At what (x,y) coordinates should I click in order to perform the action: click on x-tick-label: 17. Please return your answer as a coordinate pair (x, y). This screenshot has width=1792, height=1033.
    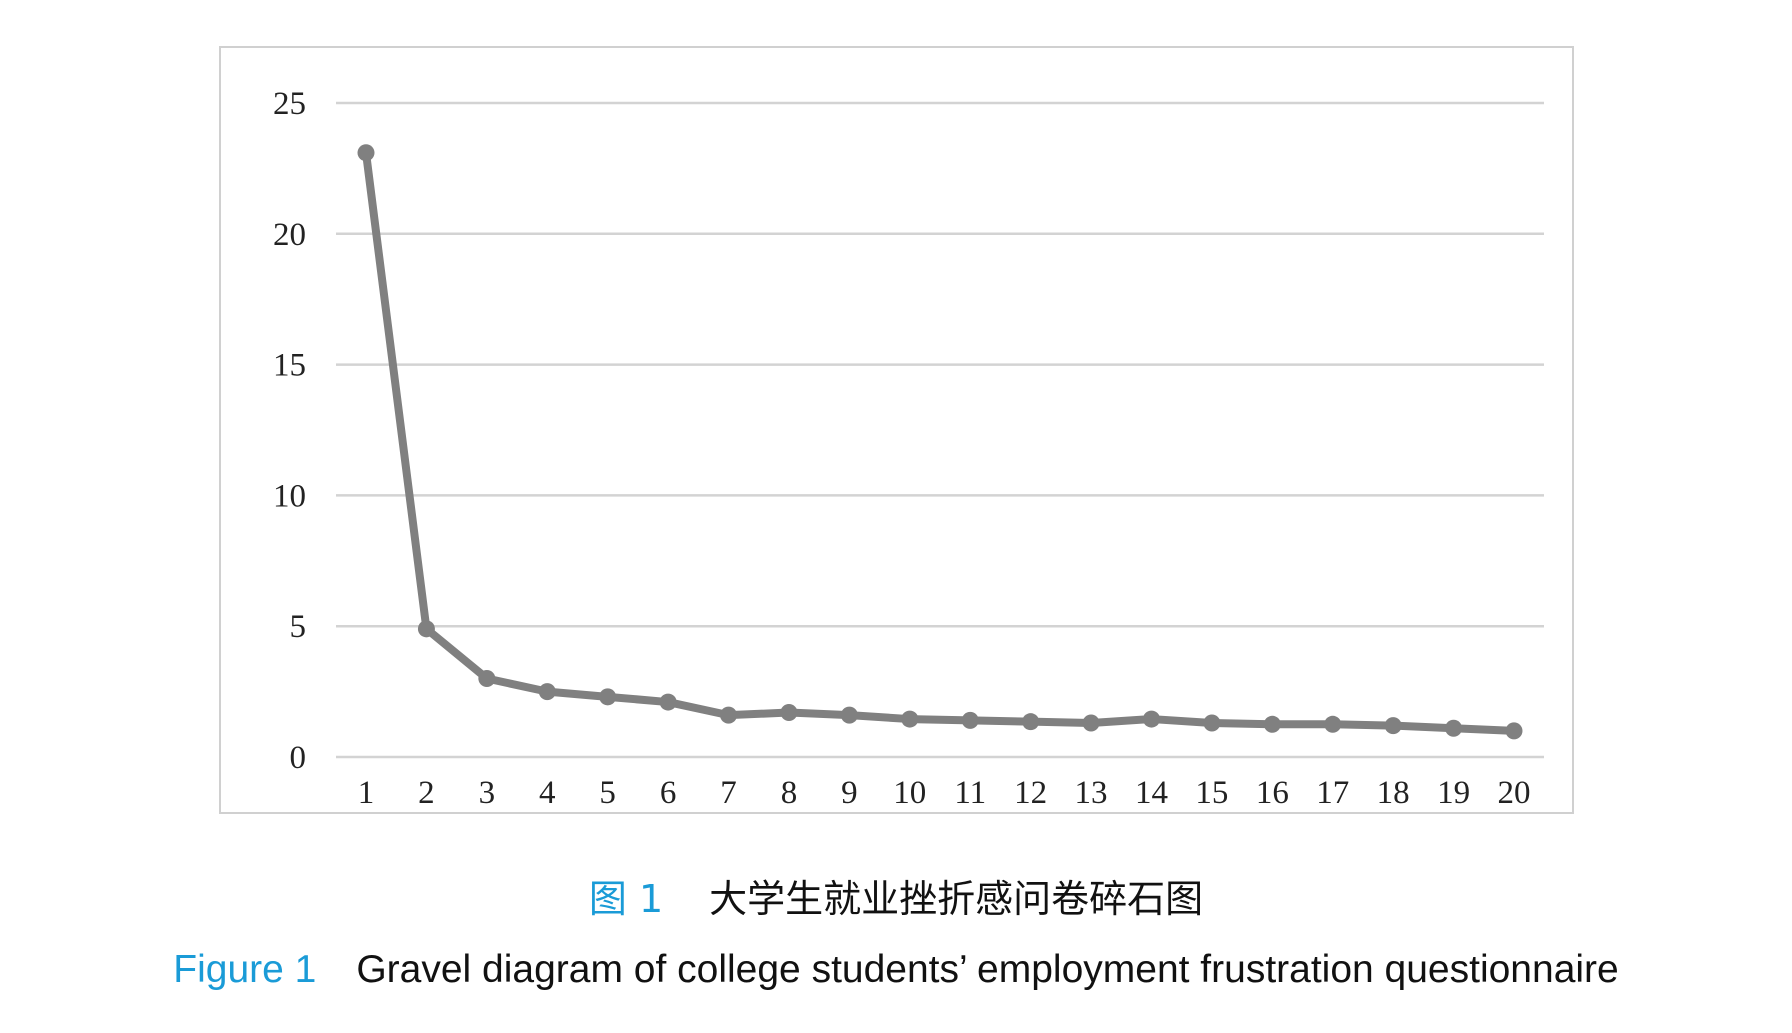
    Looking at the image, I should click on (1332, 793).